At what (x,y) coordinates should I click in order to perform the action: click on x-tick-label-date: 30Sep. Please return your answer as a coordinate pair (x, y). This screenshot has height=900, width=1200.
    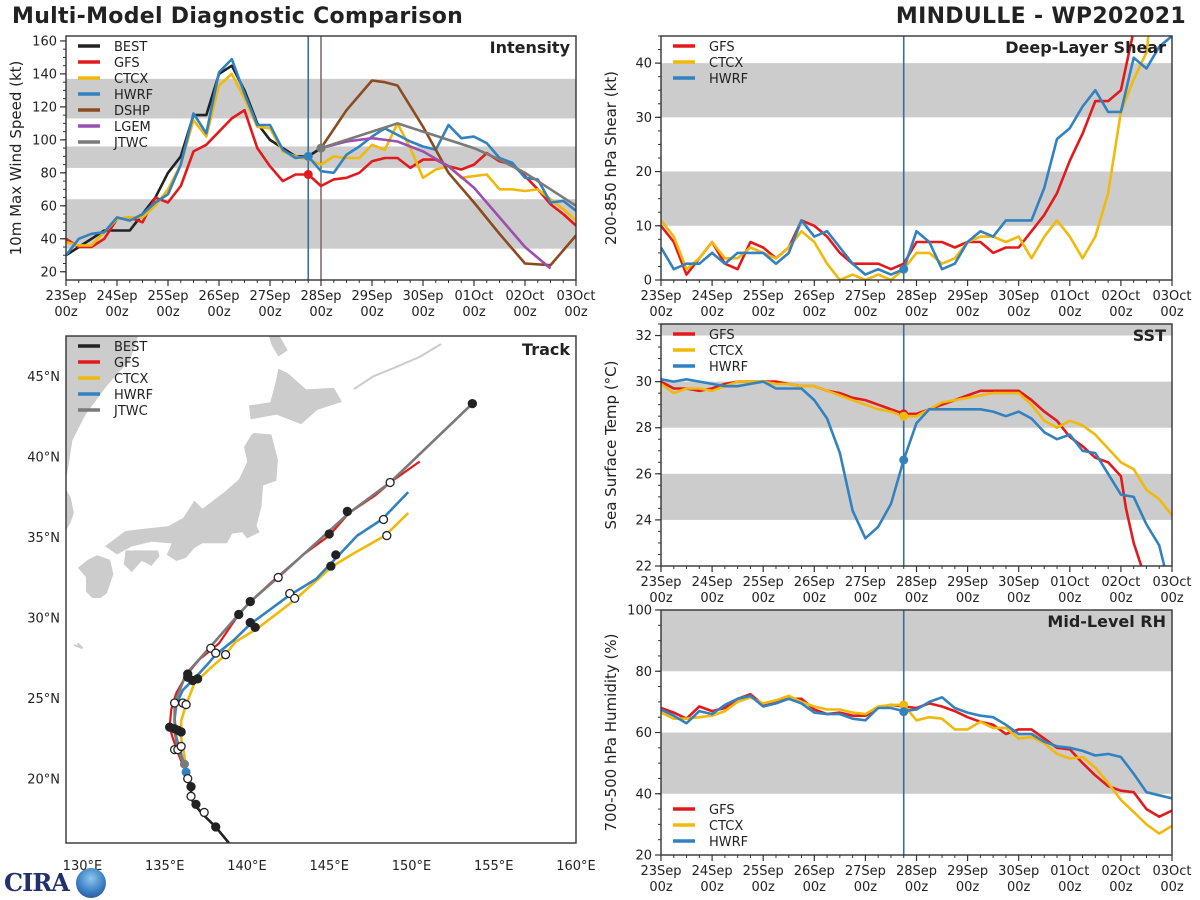
    Looking at the image, I should click on (422, 296).